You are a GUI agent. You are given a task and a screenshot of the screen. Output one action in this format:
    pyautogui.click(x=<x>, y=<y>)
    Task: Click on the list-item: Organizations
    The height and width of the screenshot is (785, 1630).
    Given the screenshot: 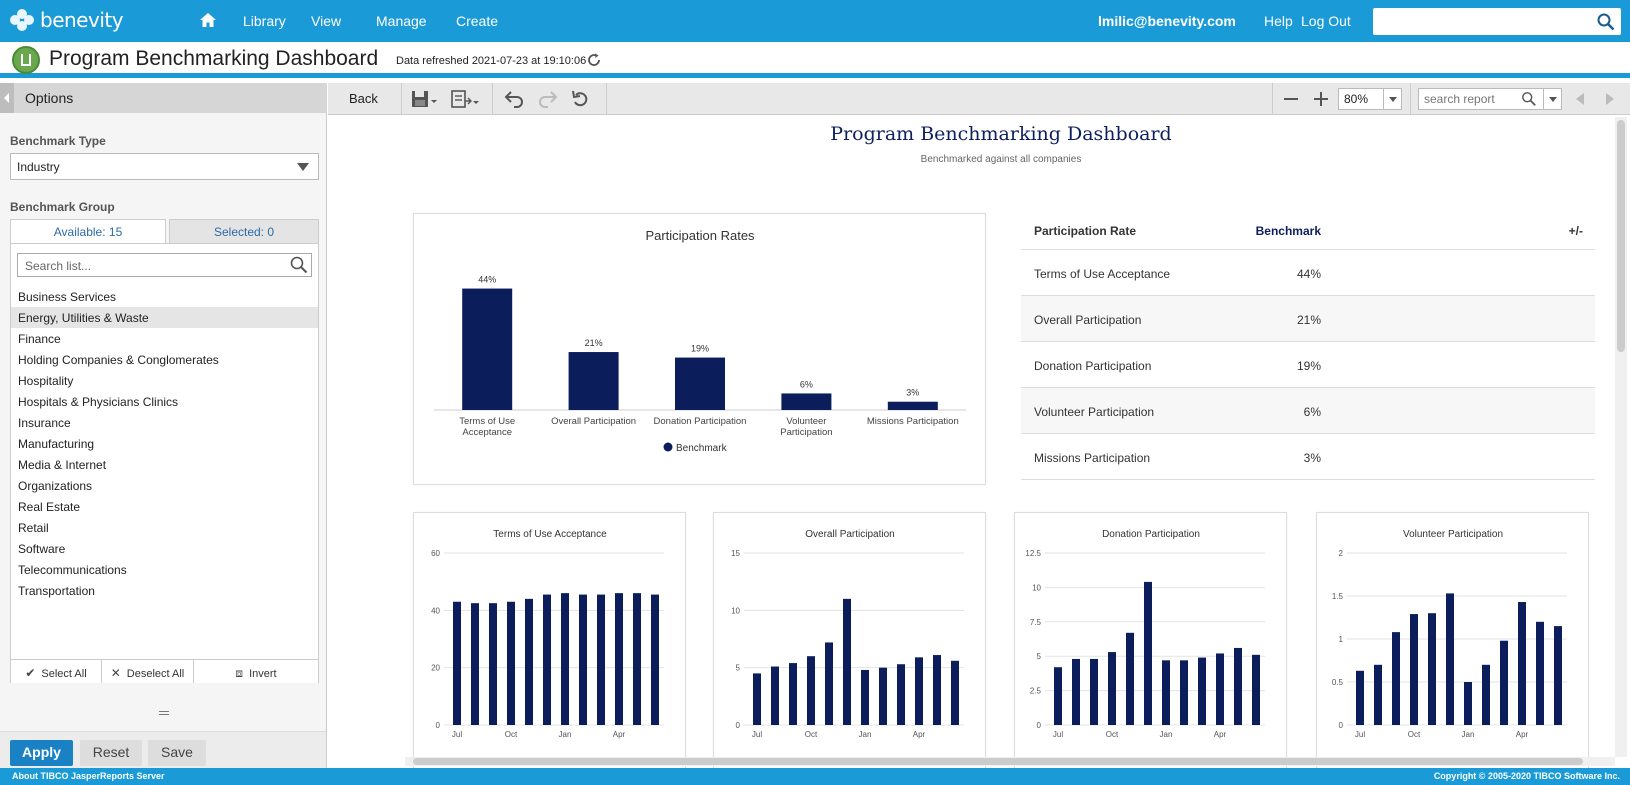 What is the action you would take?
    pyautogui.click(x=55, y=486)
    